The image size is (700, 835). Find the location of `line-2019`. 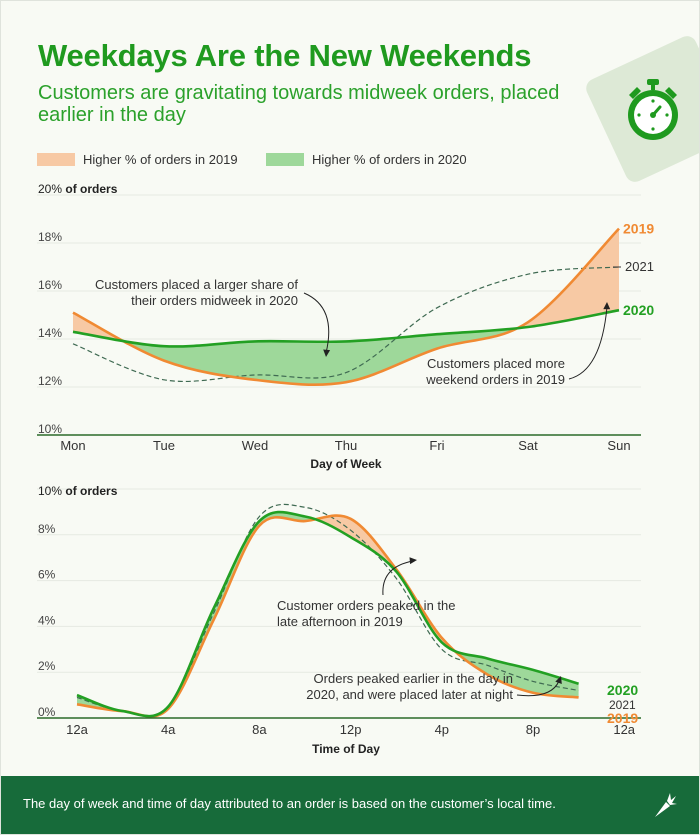

line-2019 is located at coordinates (346, 306).